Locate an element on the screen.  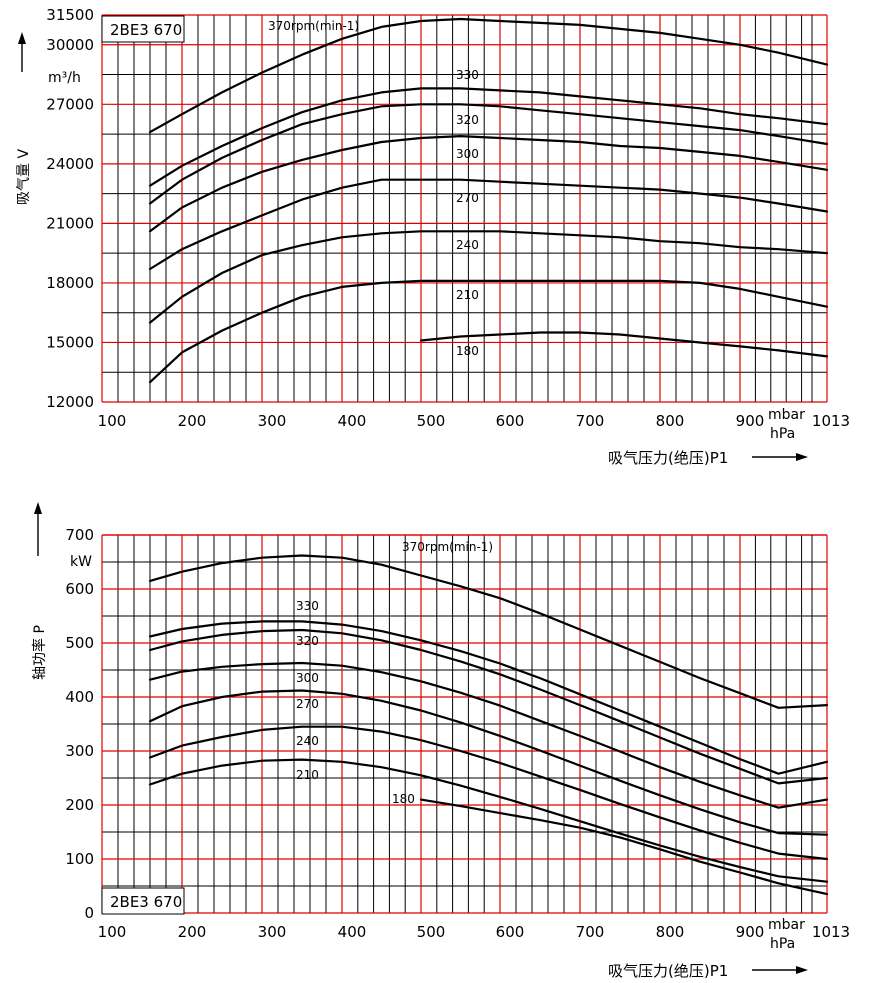
y-tick-label: 30000 is located at coordinates (70, 45).